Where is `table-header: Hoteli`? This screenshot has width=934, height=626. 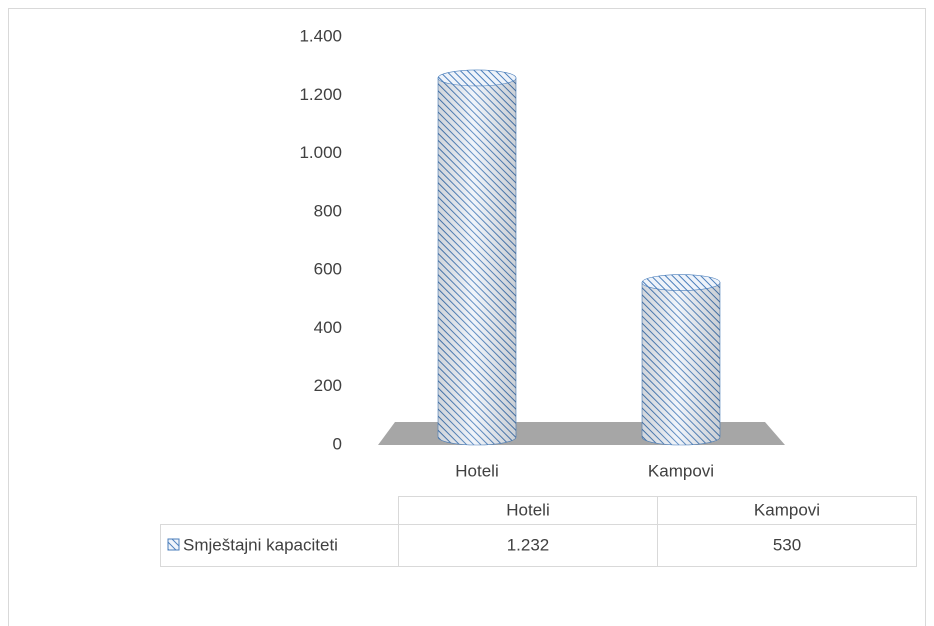
table-header: Hoteli is located at coordinates (527, 509).